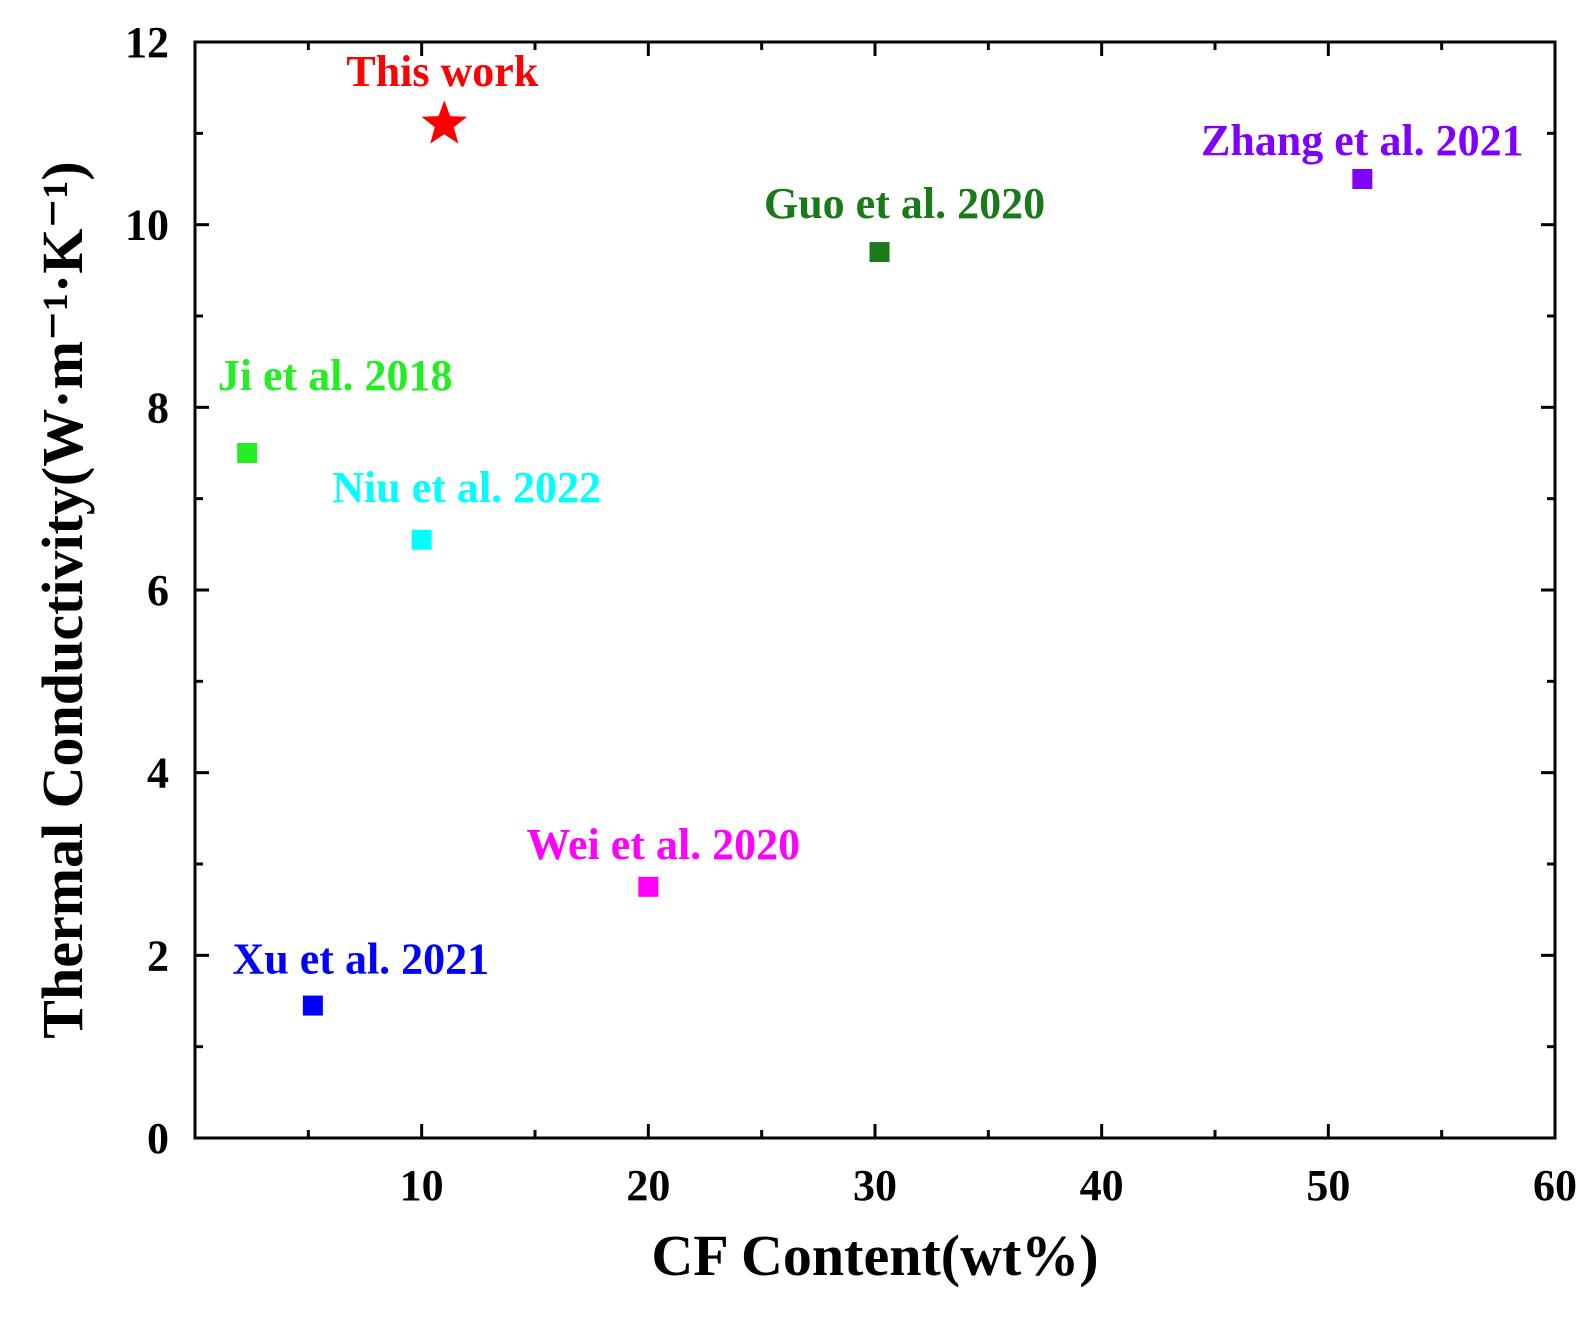 The height and width of the screenshot is (1331, 1591). I want to click on y-axis-title: Thermal Conductivity(W·m⁻¹·K⁻¹), so click(62, 599).